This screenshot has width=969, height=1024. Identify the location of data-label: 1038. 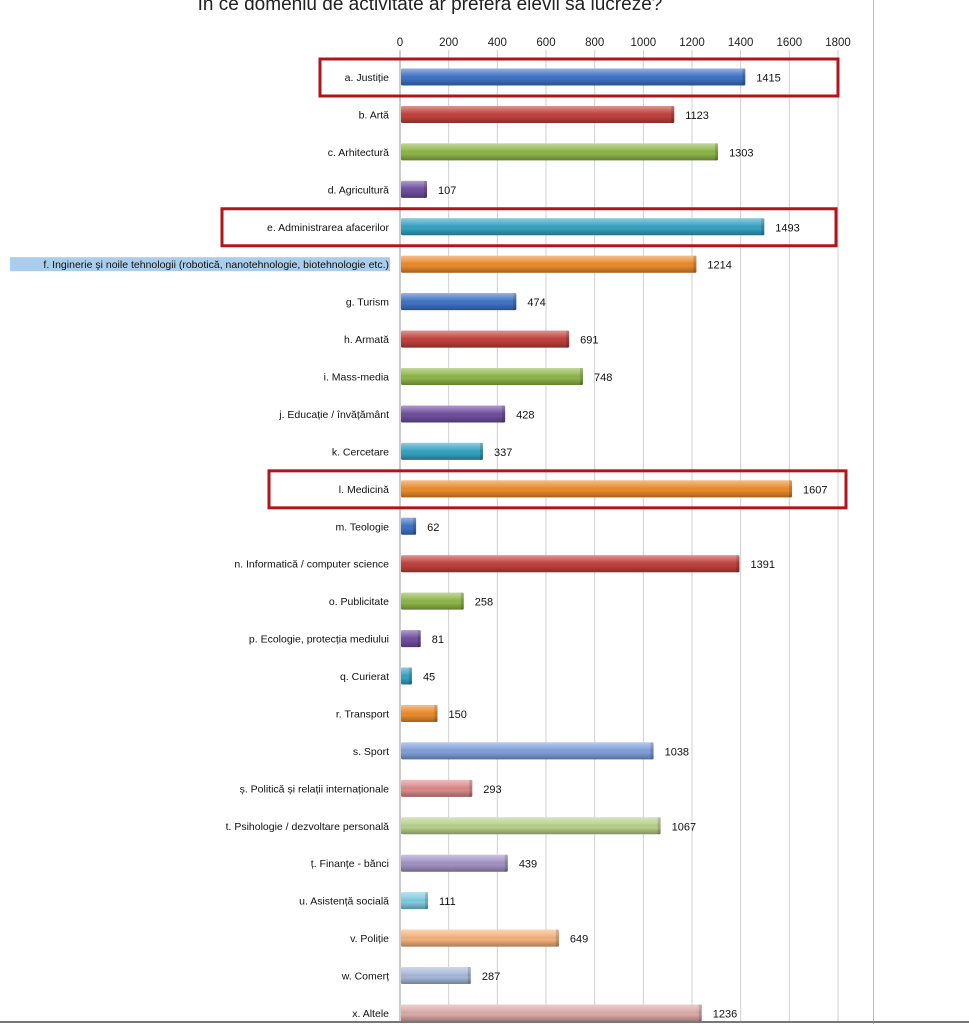
(677, 752).